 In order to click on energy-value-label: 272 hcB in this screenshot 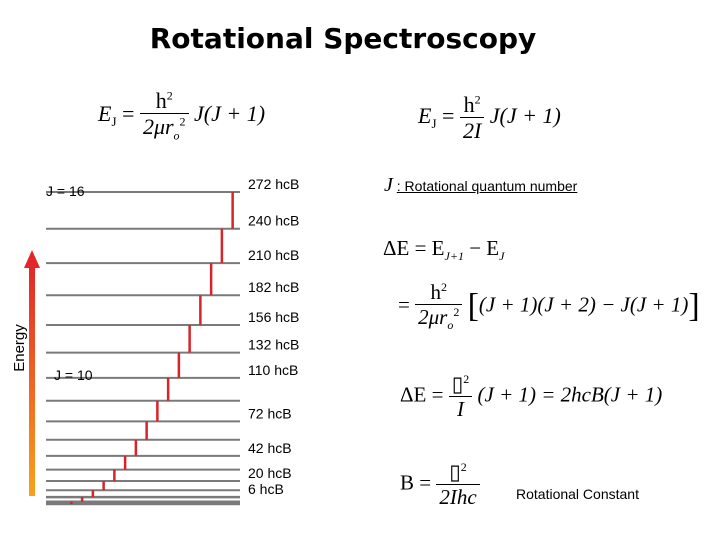, I will do `click(273, 184)`.